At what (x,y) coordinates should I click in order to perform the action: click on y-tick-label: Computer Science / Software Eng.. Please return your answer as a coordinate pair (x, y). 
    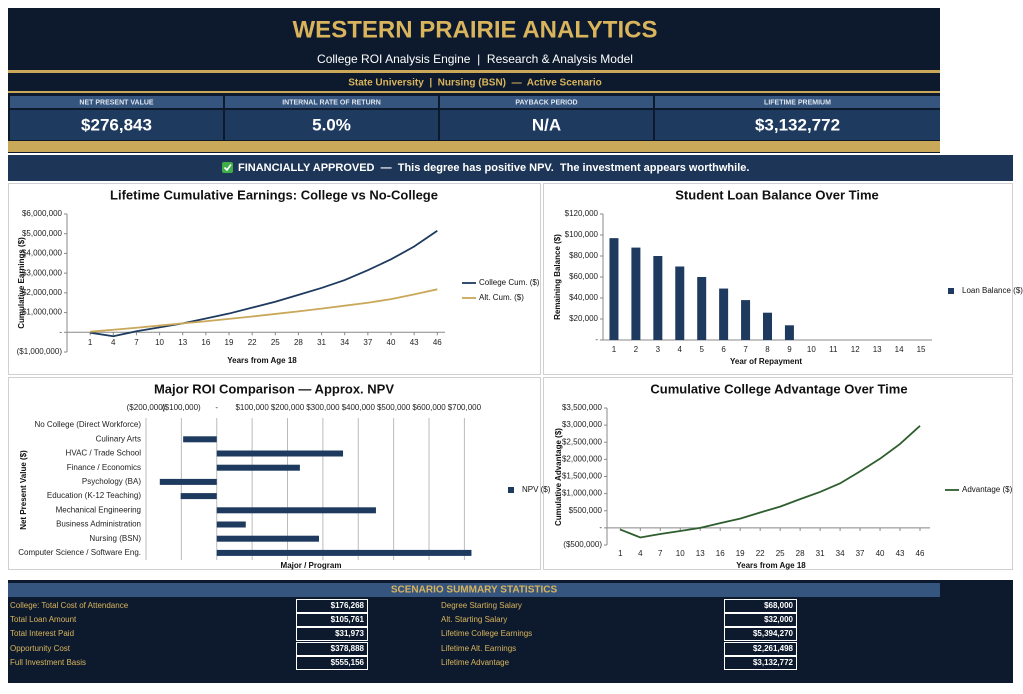
    Looking at the image, I should click on (79, 552).